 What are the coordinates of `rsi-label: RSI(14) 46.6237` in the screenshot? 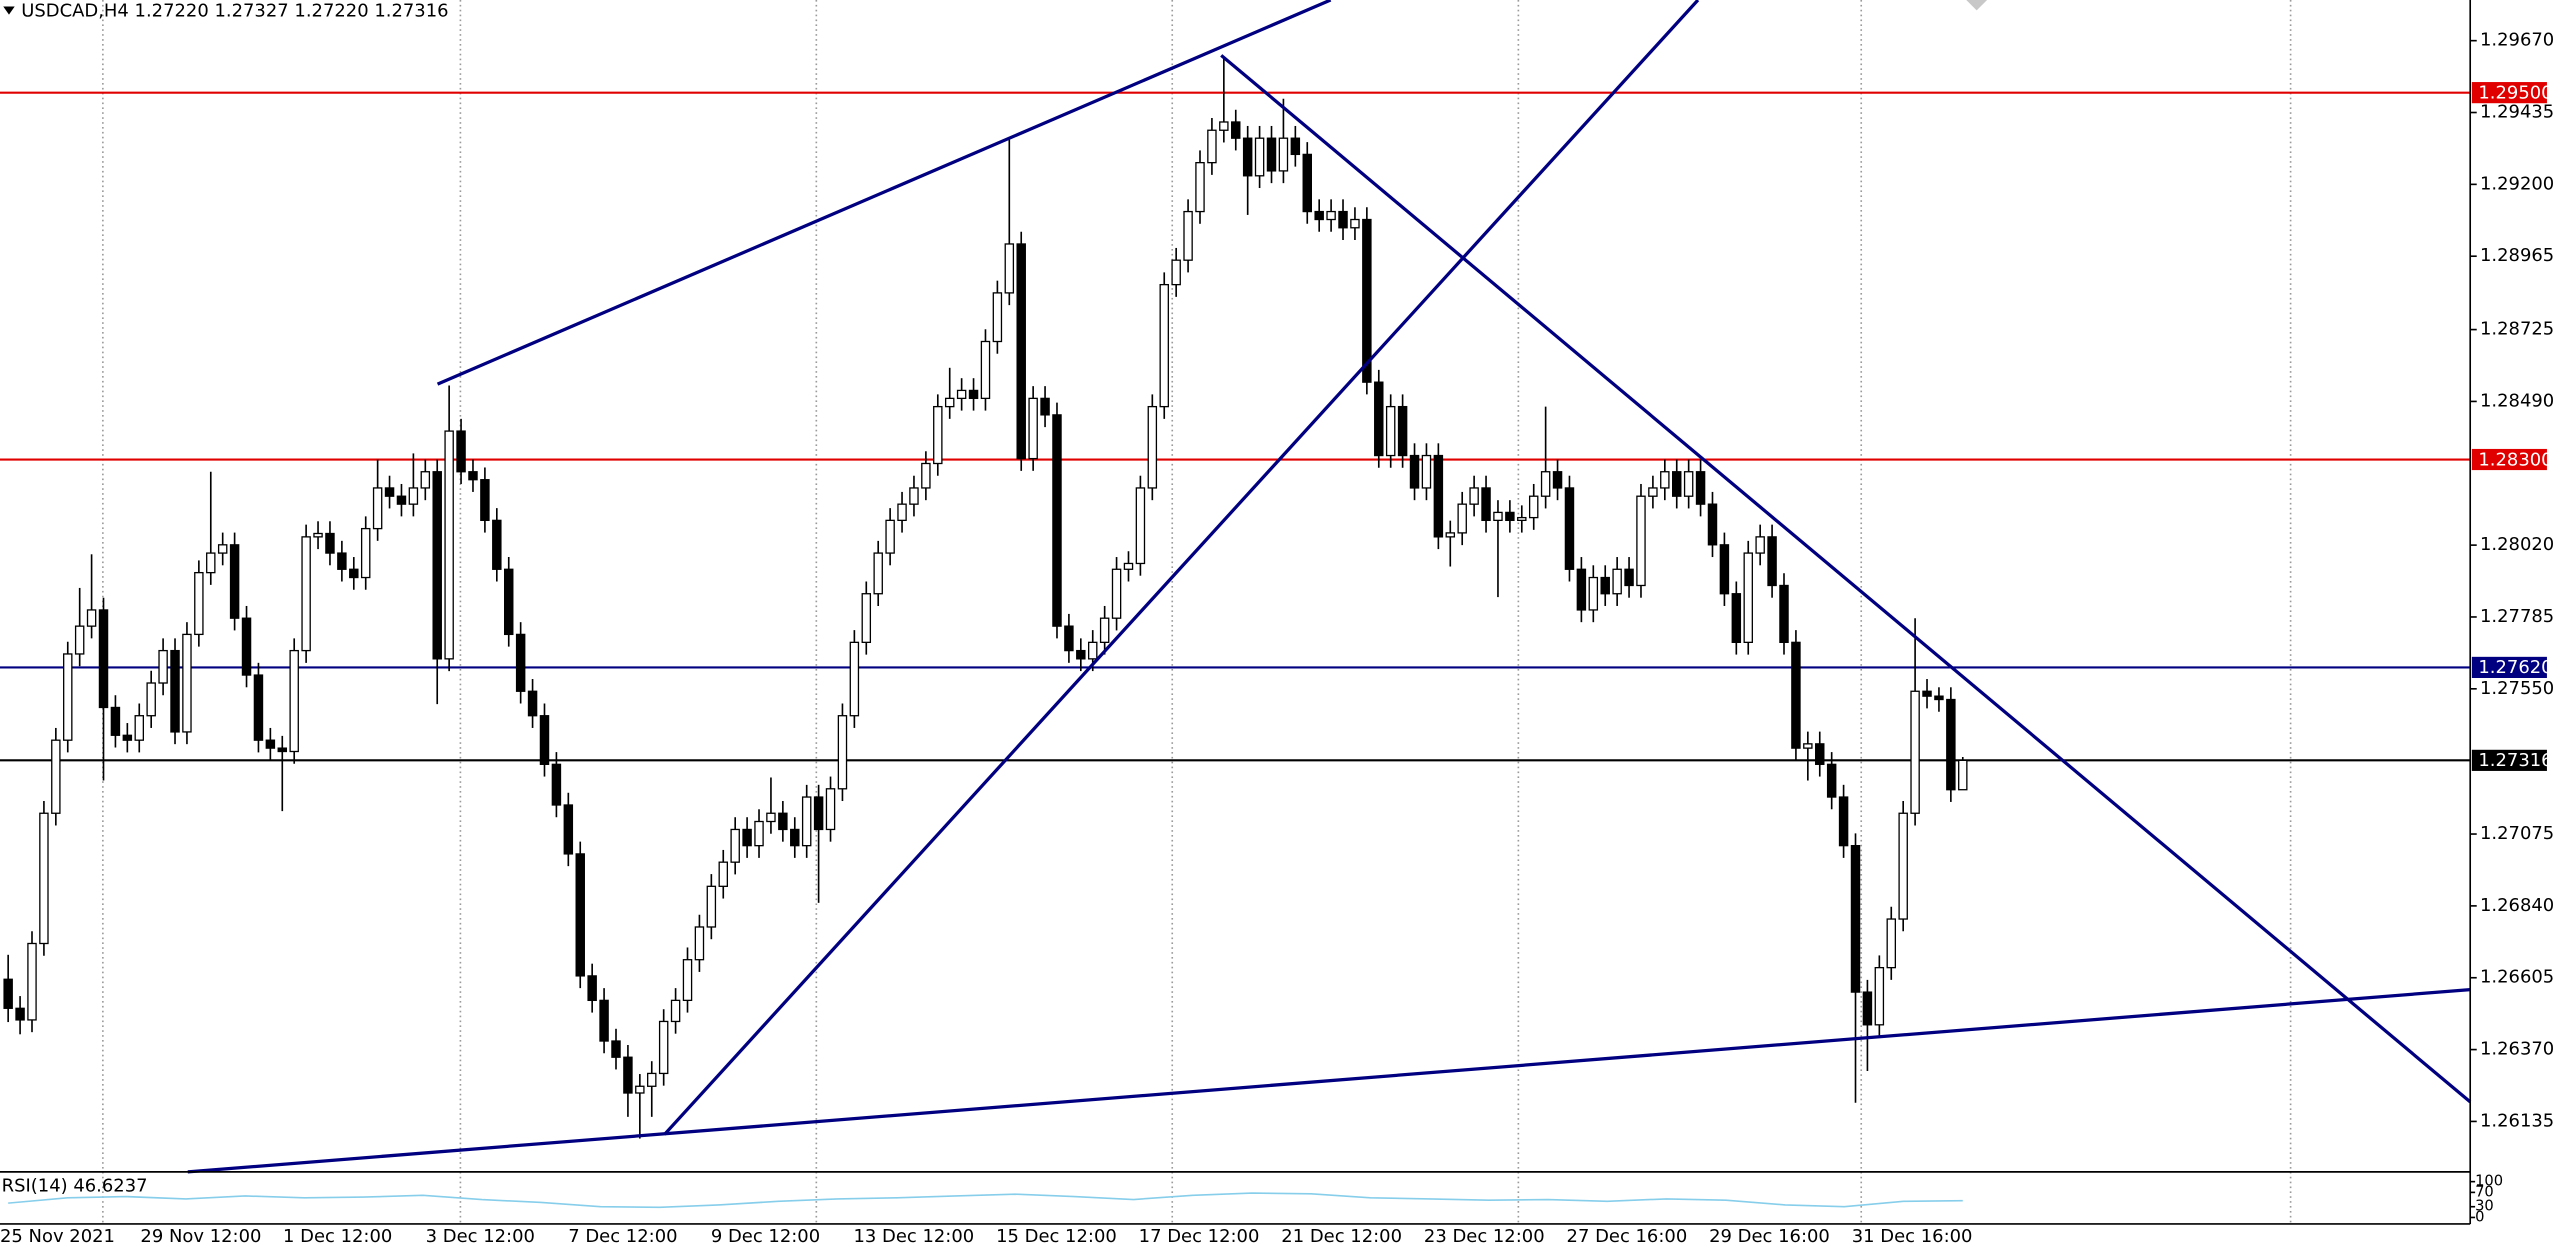 It's located at (75, 1186).